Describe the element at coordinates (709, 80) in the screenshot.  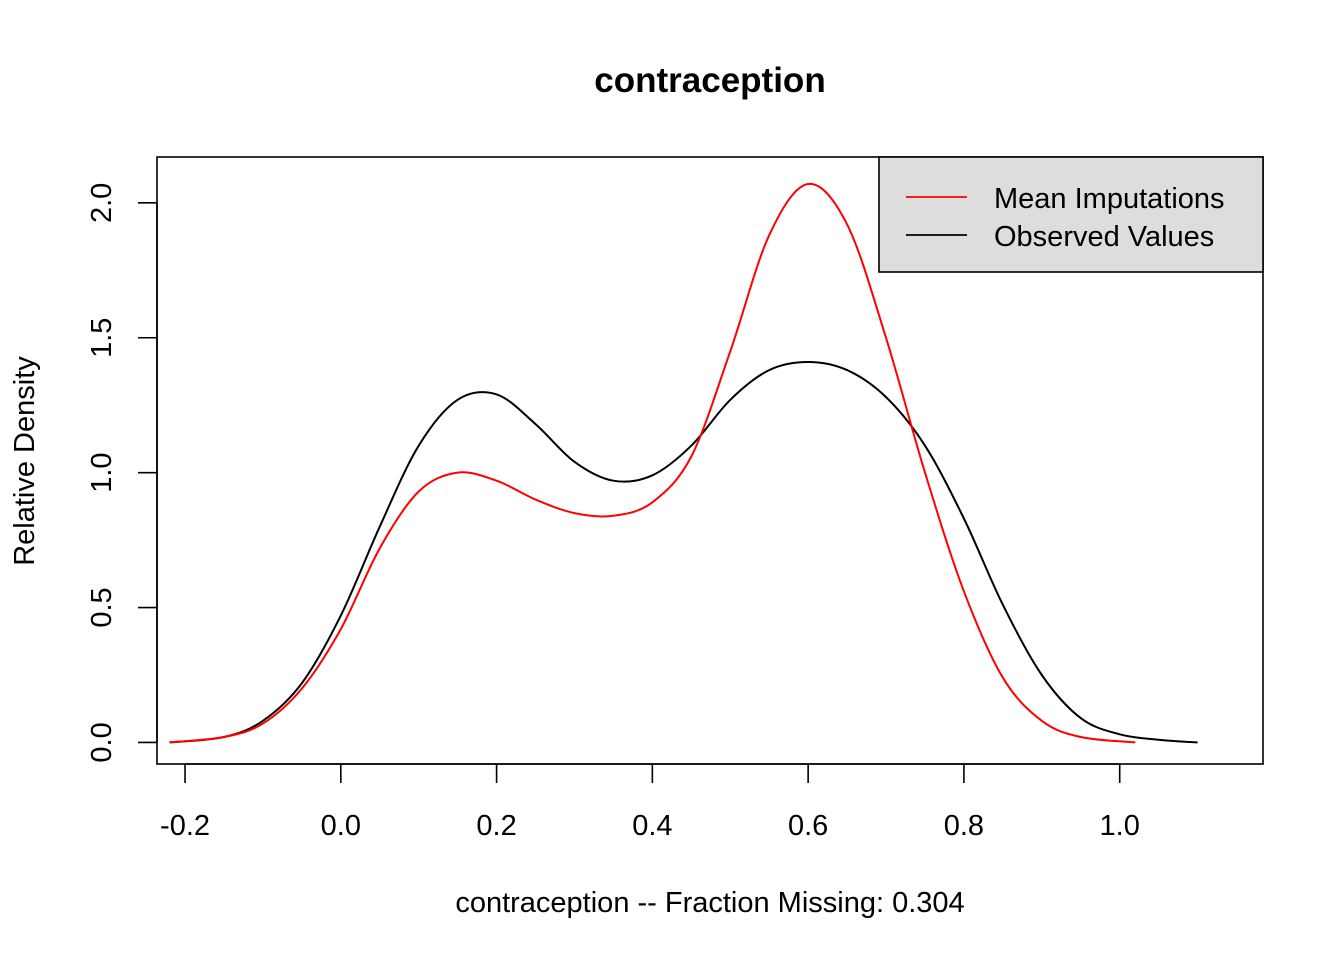
I see `chart-title: contraception` at that location.